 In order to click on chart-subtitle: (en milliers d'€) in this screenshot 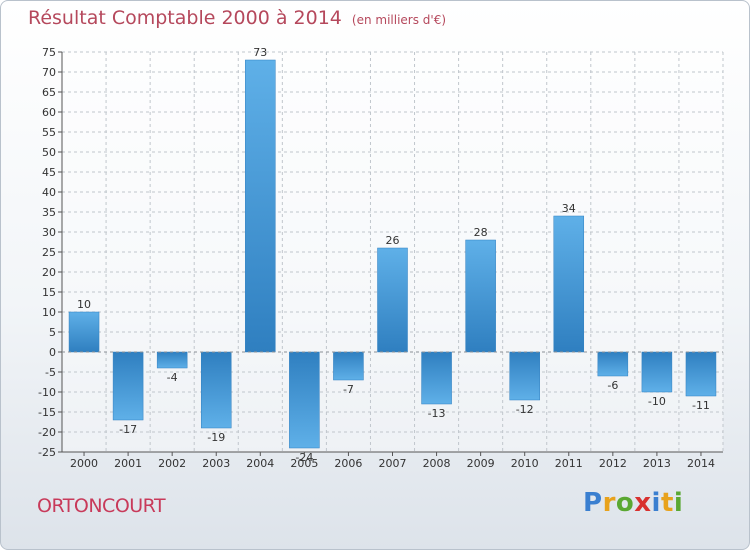, I will do `click(399, 20)`.